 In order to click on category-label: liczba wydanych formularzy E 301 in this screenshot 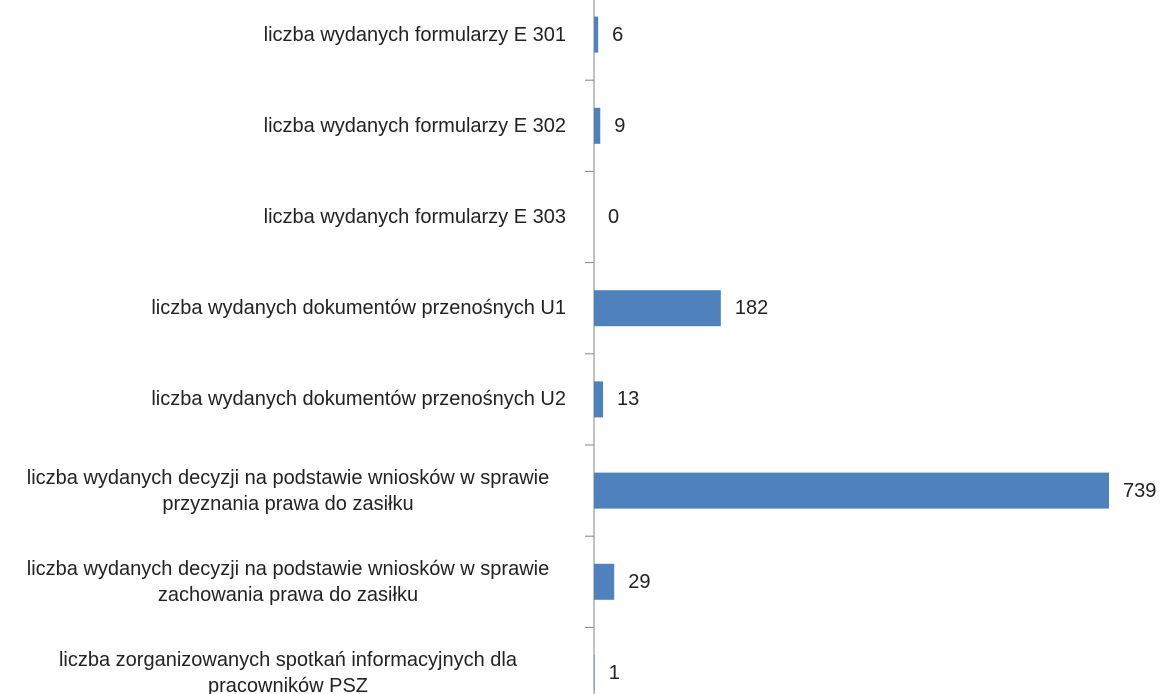, I will do `click(283, 35)`.